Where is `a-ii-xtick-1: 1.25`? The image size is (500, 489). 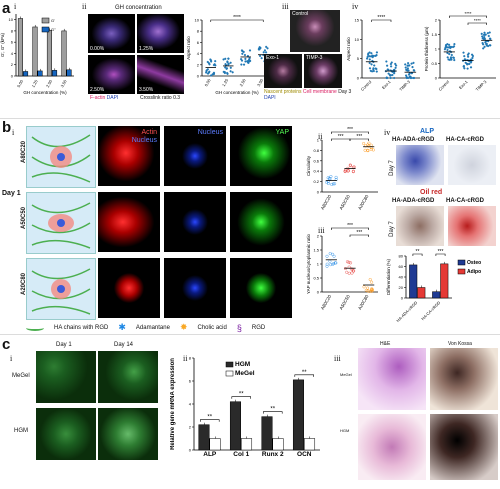 a-ii-xtick-1: 1.25 is located at coordinates (225, 82).